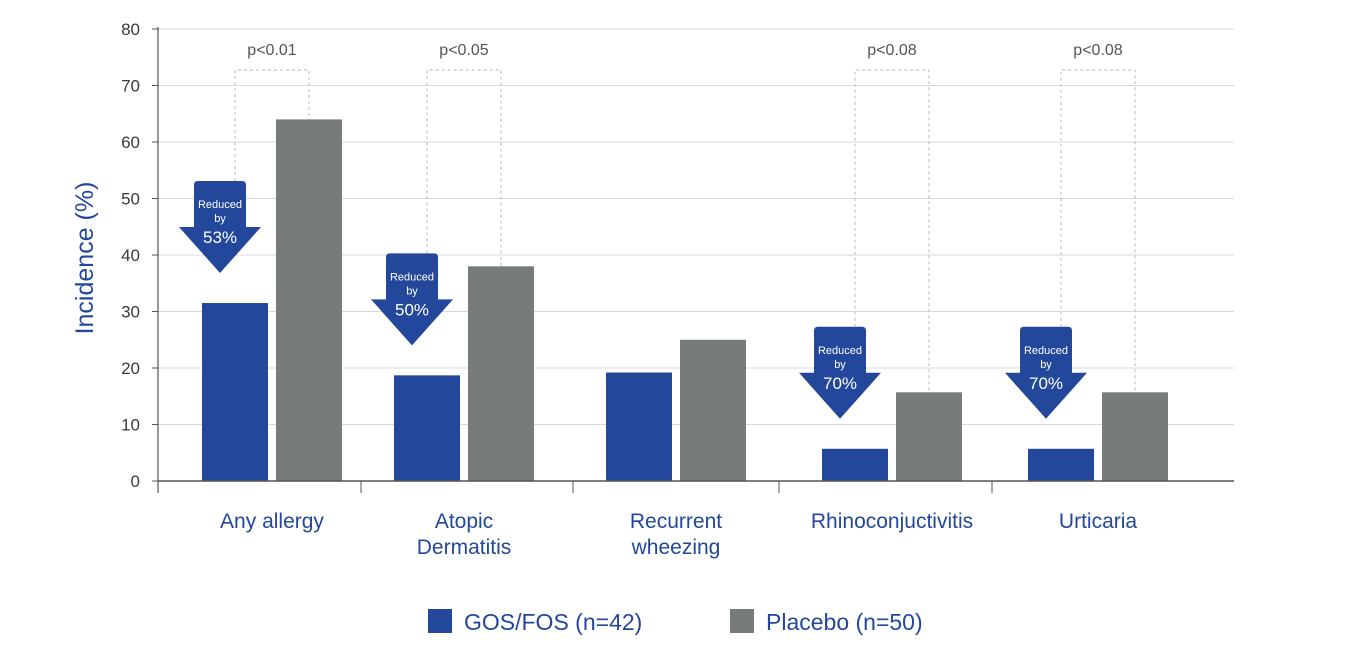  Describe the element at coordinates (675, 622) in the screenshot. I see `legend: GOS/FOS (n=42) Placebo (n=50)` at that location.